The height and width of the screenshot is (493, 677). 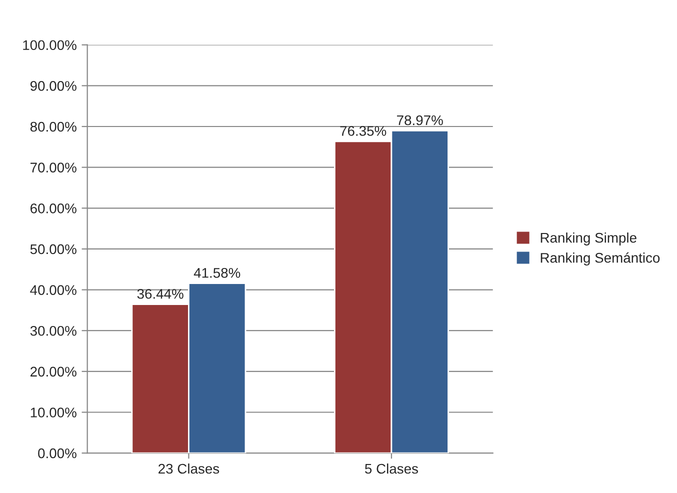 What do you see at coordinates (160, 293) in the screenshot?
I see `data-label: 36.44%` at bounding box center [160, 293].